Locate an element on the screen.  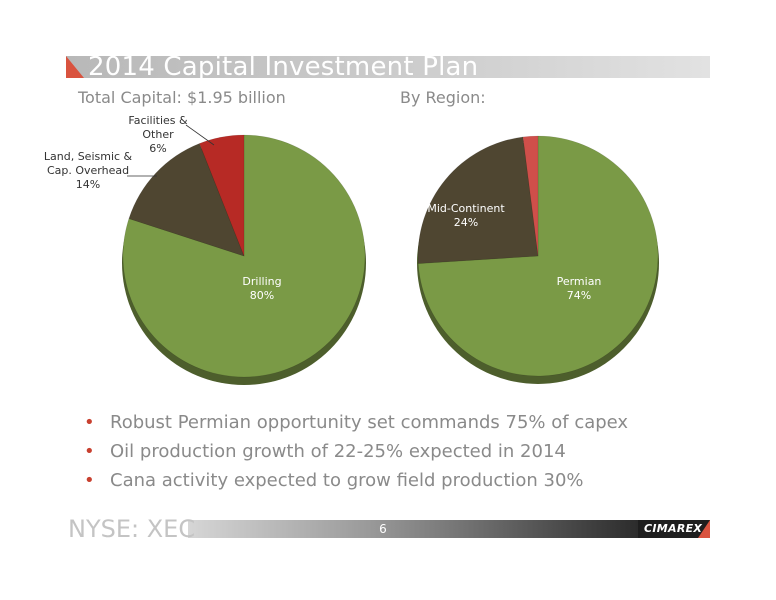
slice-label: Drilling 80% is located at coordinates (261, 288).